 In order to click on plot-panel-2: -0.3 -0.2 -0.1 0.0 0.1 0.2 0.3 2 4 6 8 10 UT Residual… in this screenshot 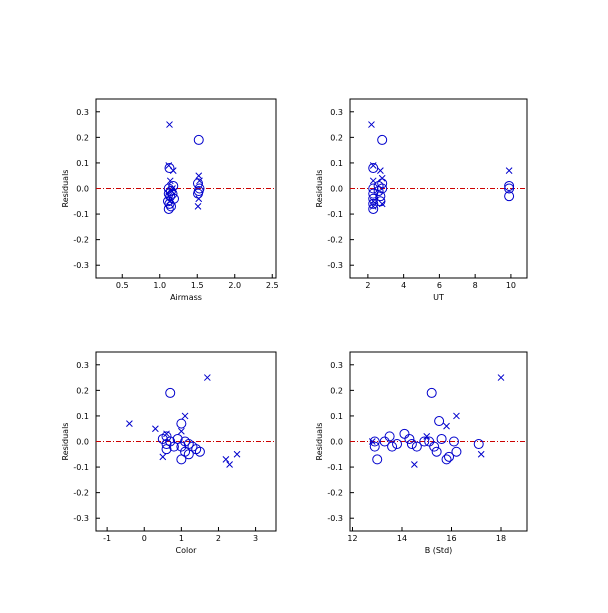, I will do `click(421, 200)`.